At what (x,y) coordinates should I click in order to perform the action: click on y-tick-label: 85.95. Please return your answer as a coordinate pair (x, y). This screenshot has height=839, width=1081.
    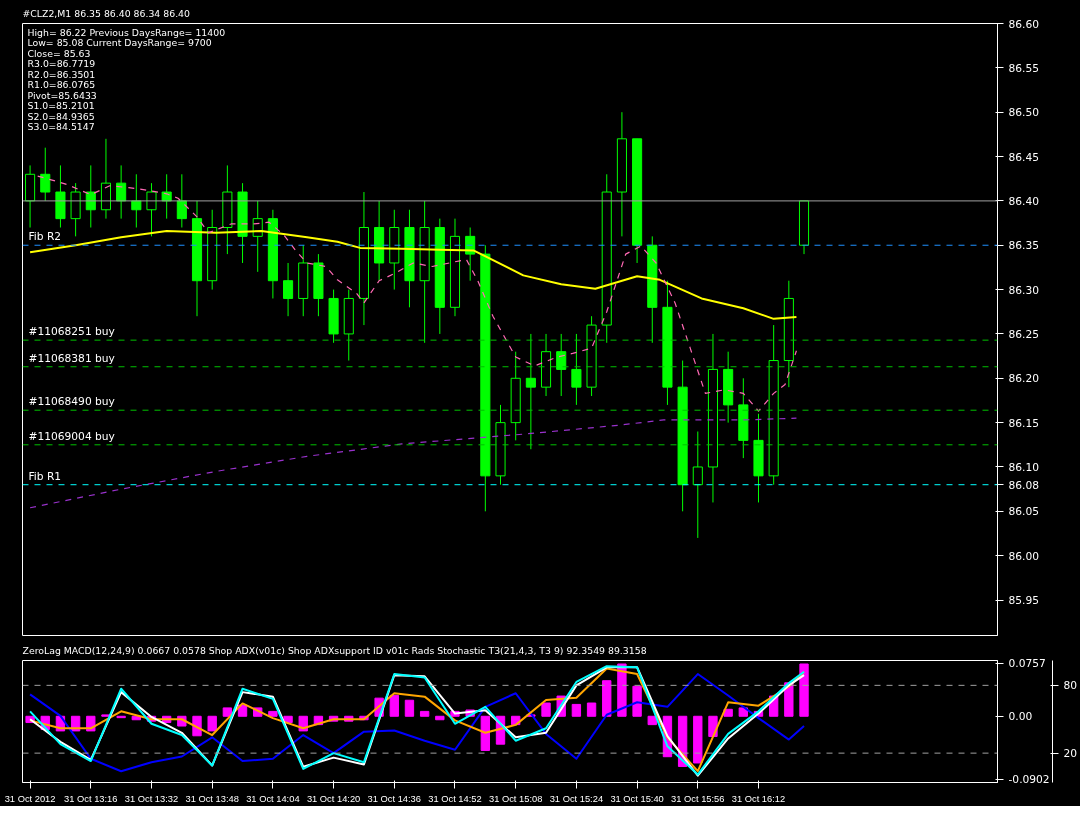
    Looking at the image, I should click on (1024, 601).